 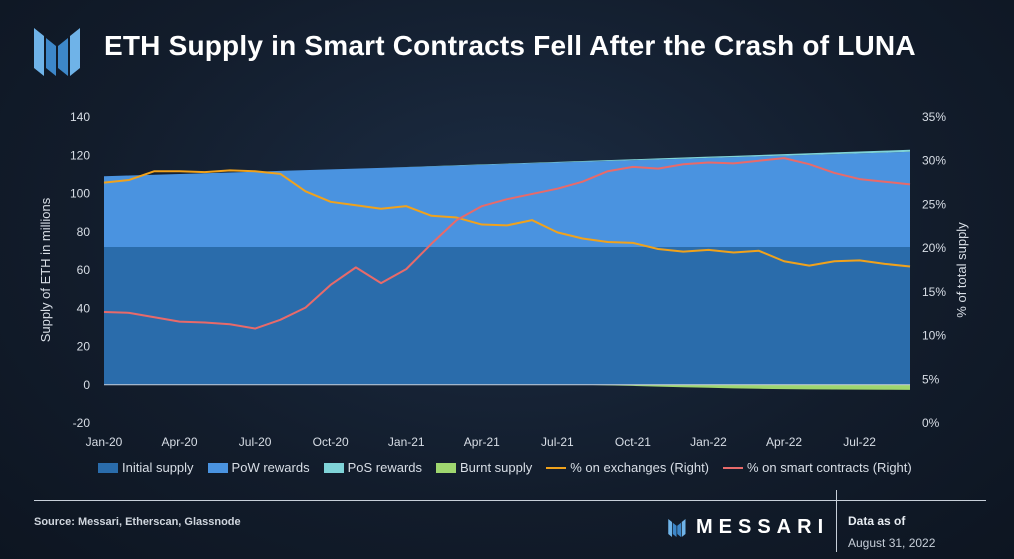 What do you see at coordinates (640, 467) in the screenshot?
I see `legend-label: % on exchanges (Right)` at bounding box center [640, 467].